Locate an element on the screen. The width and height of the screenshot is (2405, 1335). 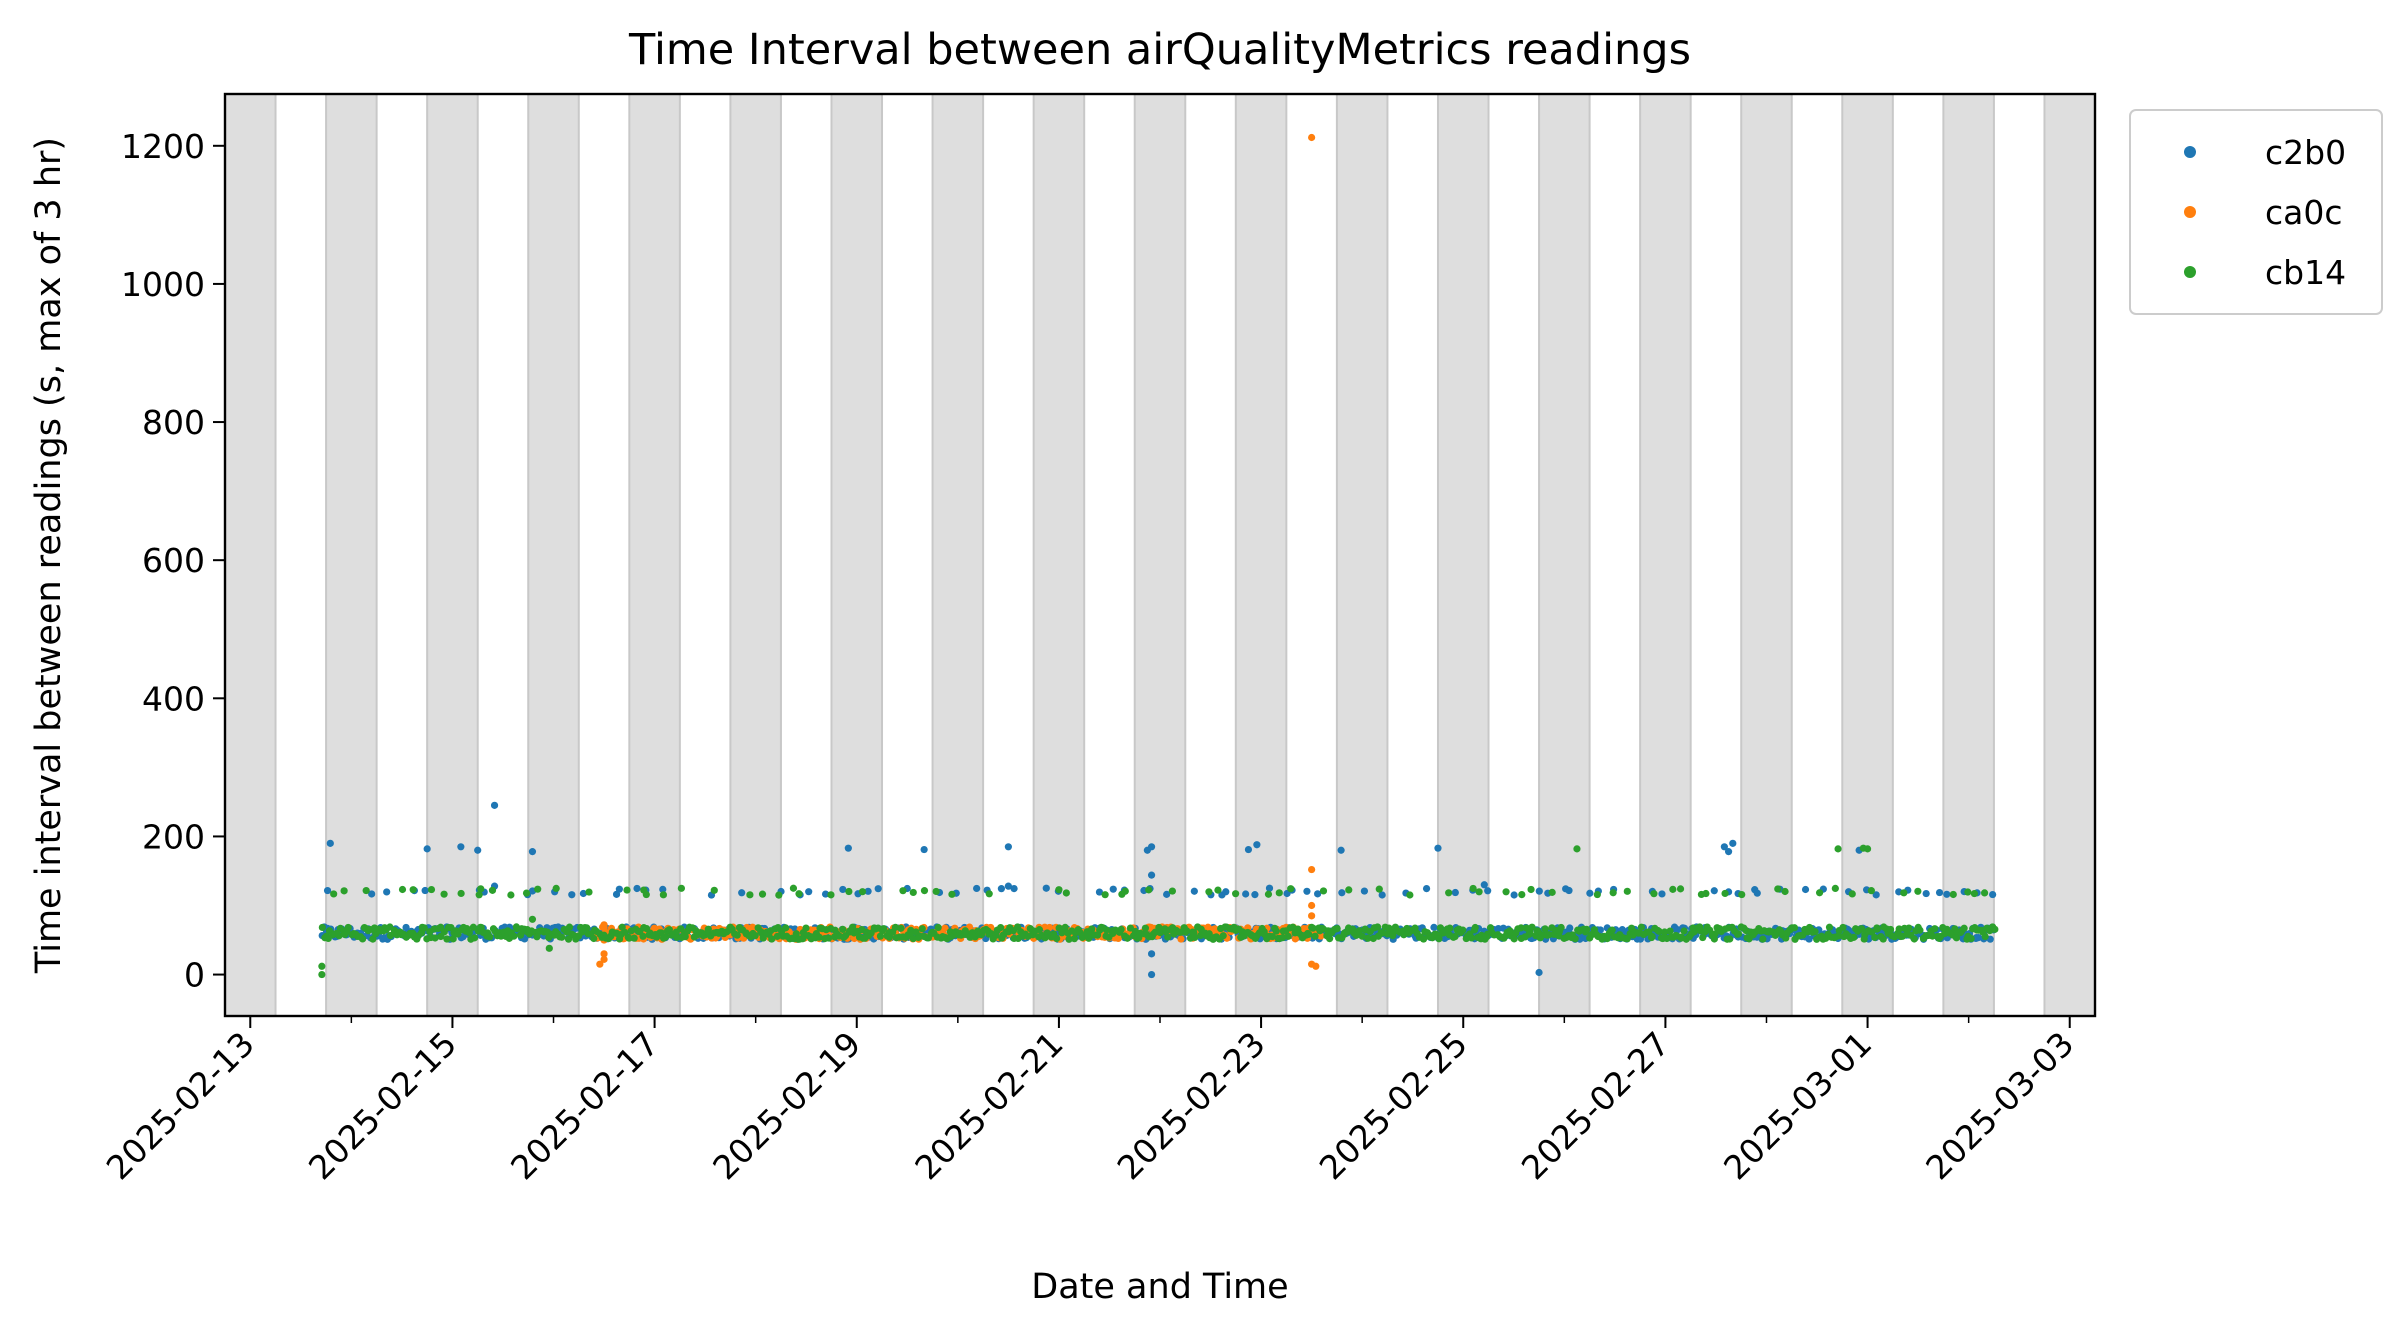
legend-label: ca0c is located at coordinates (2304, 212).